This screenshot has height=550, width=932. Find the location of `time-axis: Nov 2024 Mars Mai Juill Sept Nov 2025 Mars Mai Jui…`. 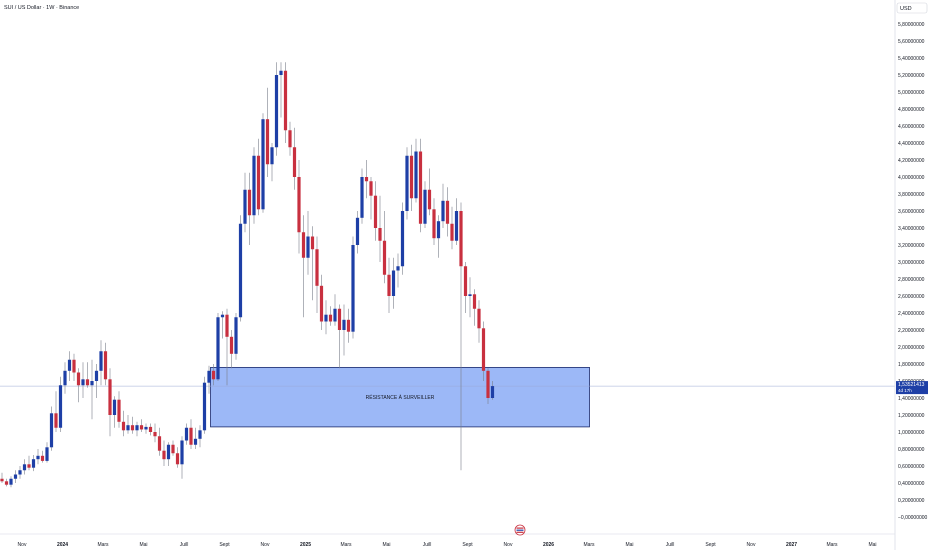

time-axis: Nov 2024 Mars Mai Juill Sept Nov 2025 Mars Mai Jui… is located at coordinates (447, 545).